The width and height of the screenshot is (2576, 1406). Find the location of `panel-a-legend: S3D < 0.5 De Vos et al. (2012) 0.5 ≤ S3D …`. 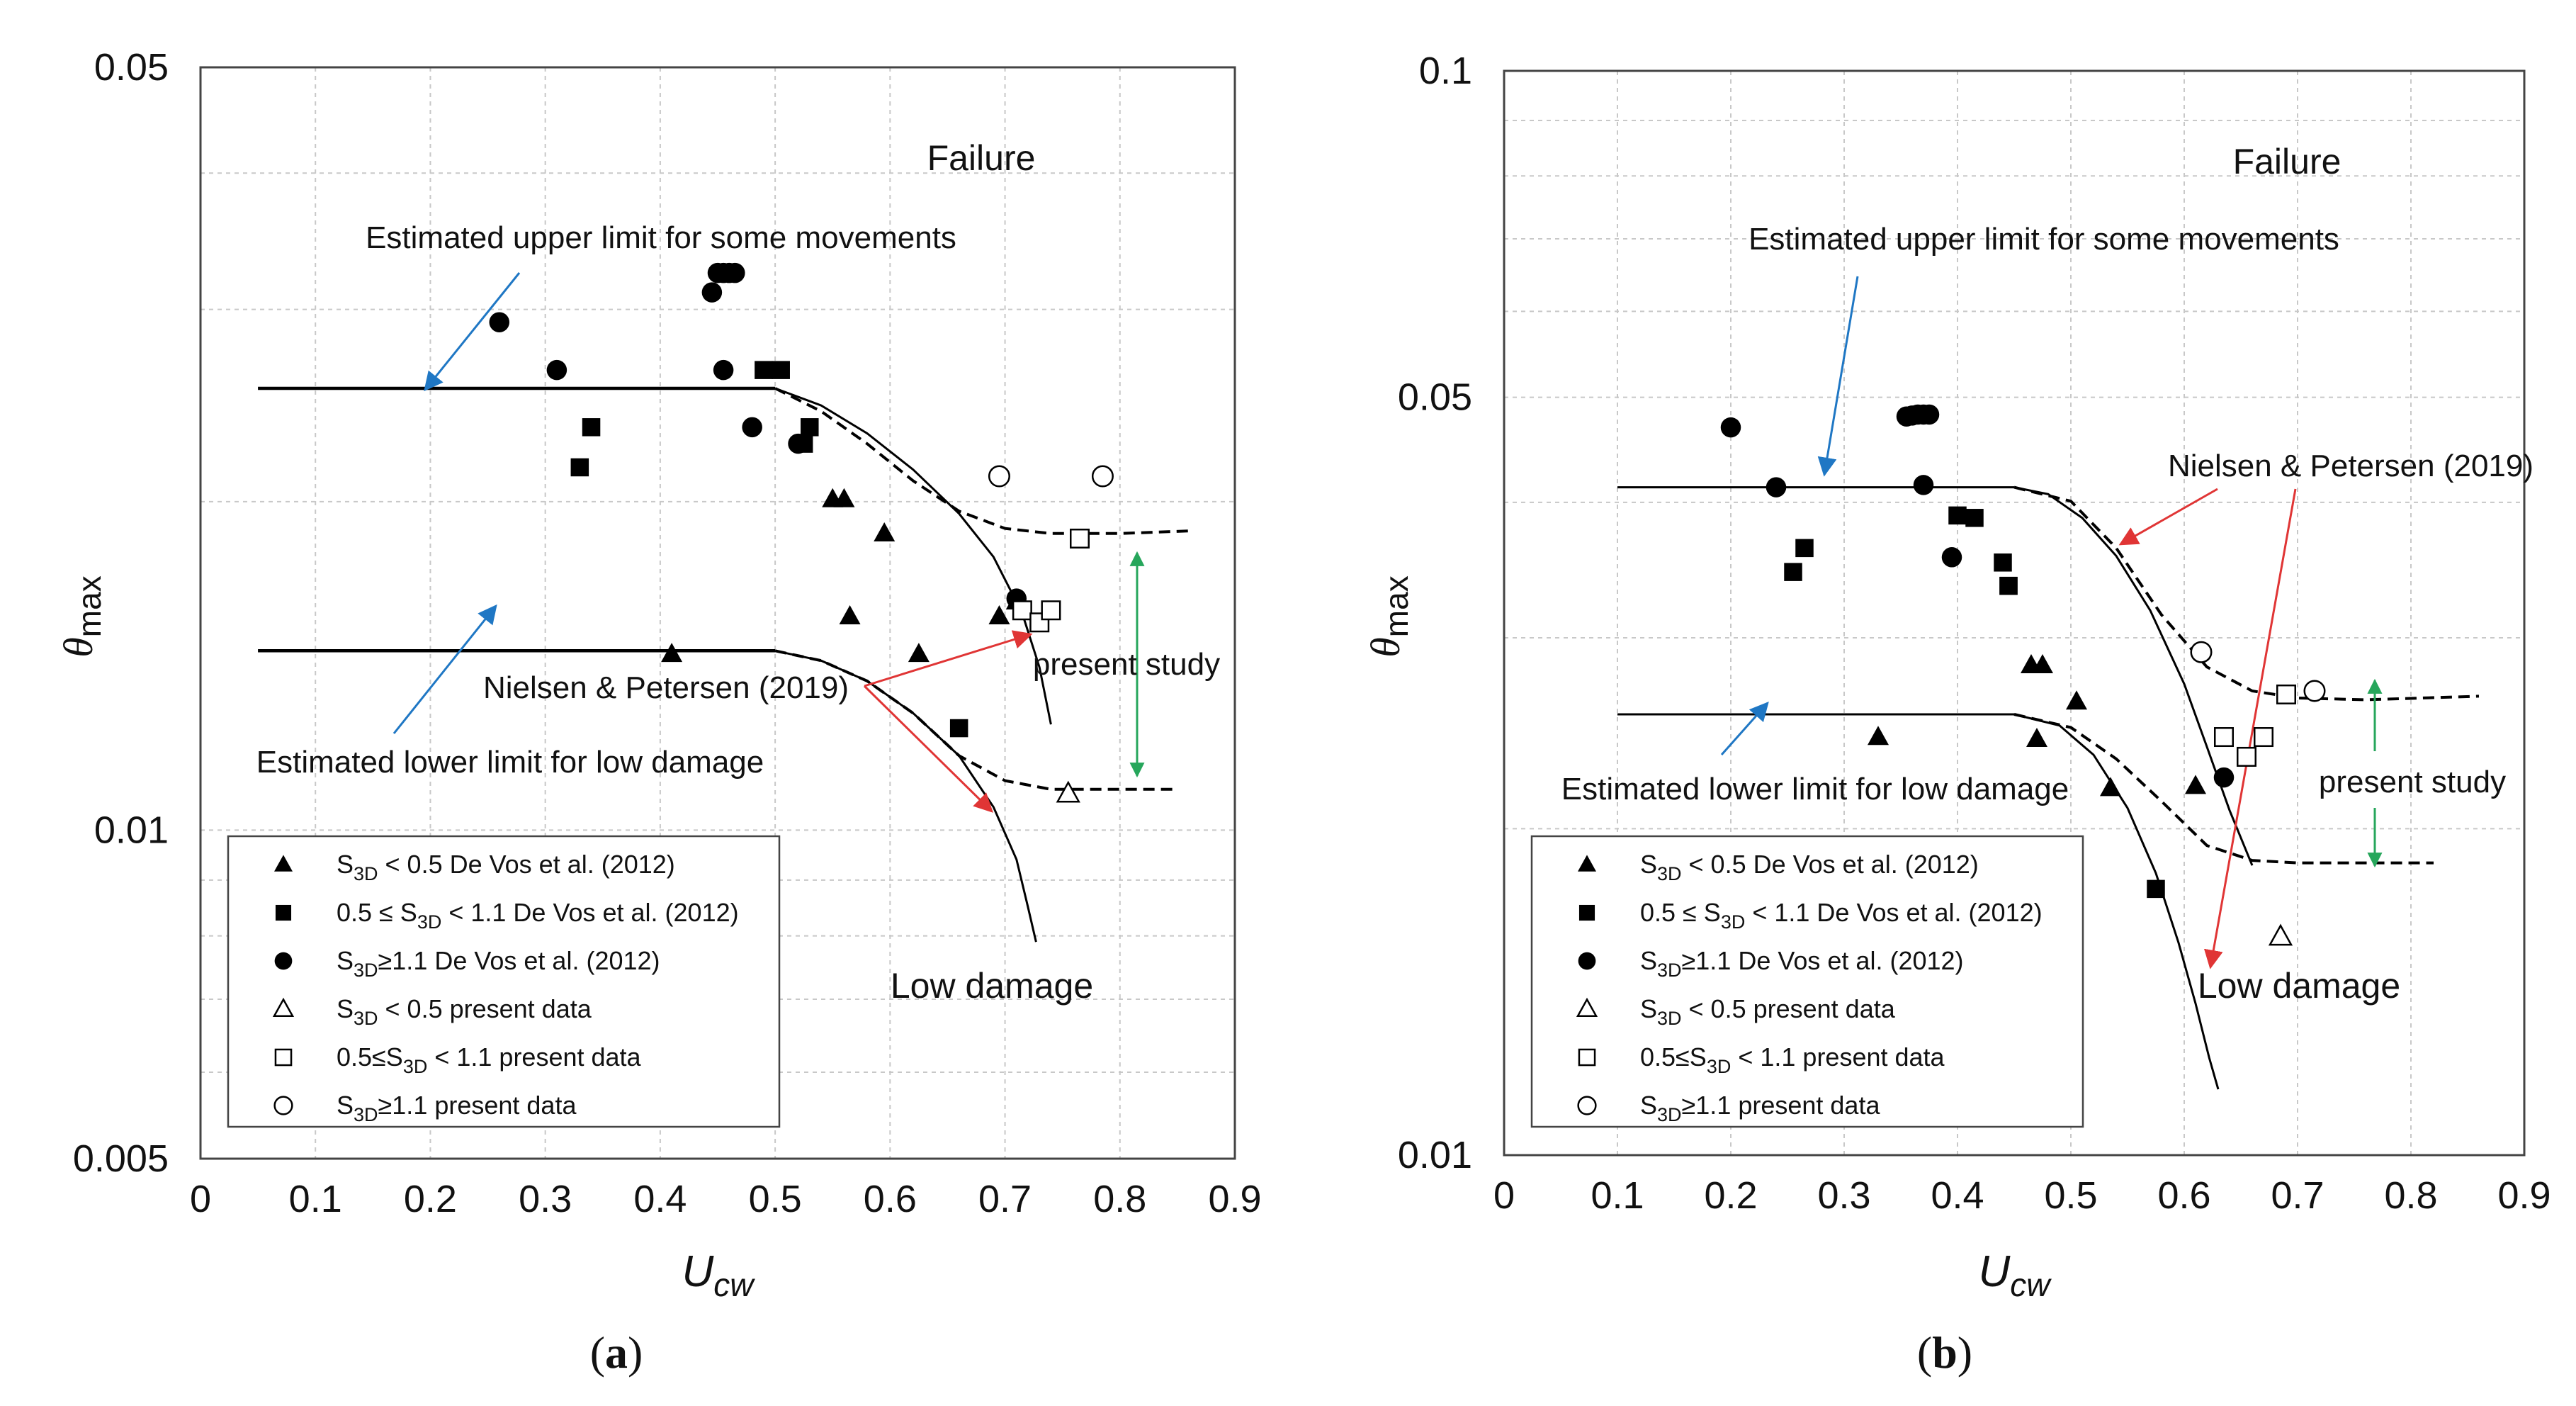

panel-a-legend: S3D < 0.5 De Vos et al. (2012) 0.5 ≤ S3D … is located at coordinates (504, 981).